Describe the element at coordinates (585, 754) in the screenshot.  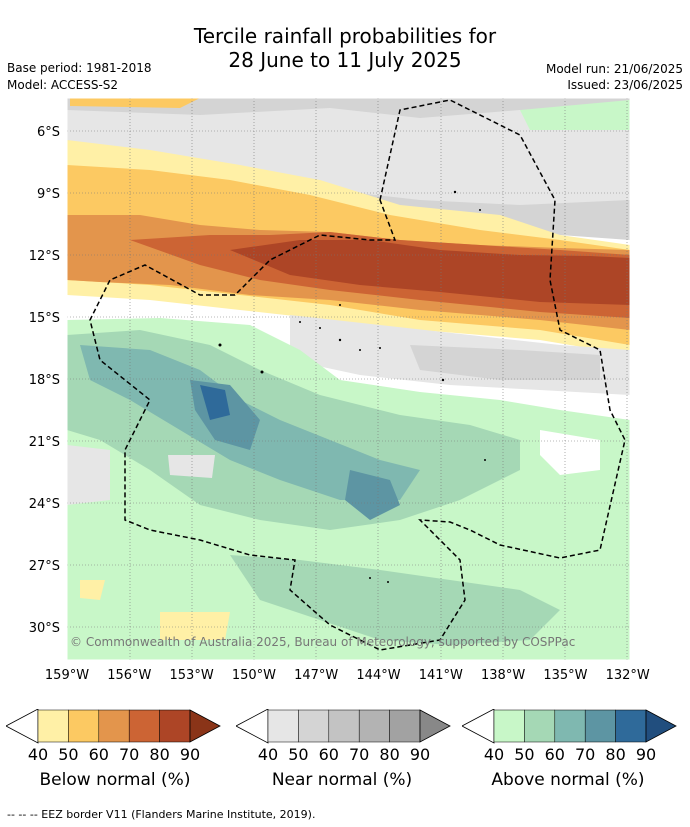
I see `above-colorbar-tick: 70` at that location.